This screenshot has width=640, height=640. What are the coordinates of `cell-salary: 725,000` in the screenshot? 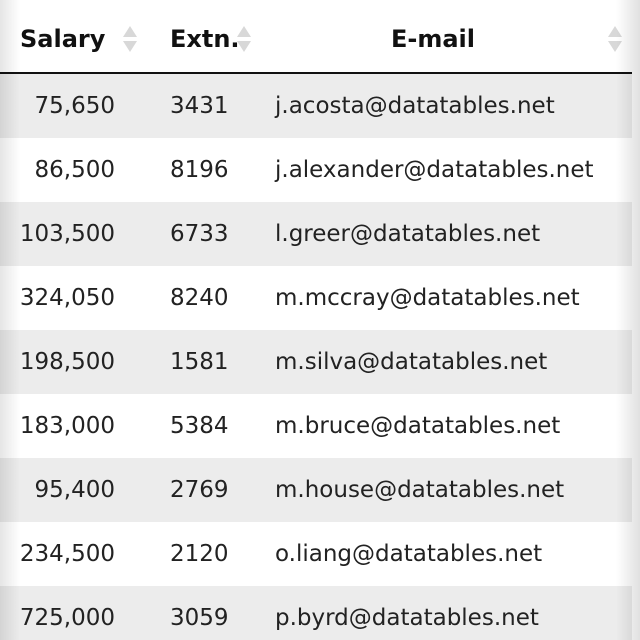 It's located at (74, 613).